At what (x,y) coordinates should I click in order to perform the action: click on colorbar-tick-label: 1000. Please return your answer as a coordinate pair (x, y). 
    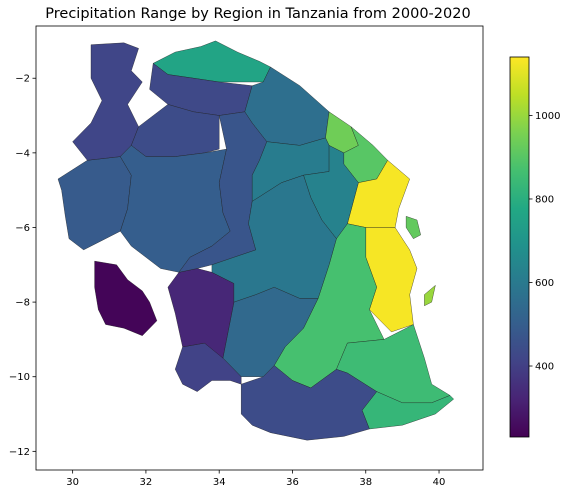
    Looking at the image, I should click on (547, 116).